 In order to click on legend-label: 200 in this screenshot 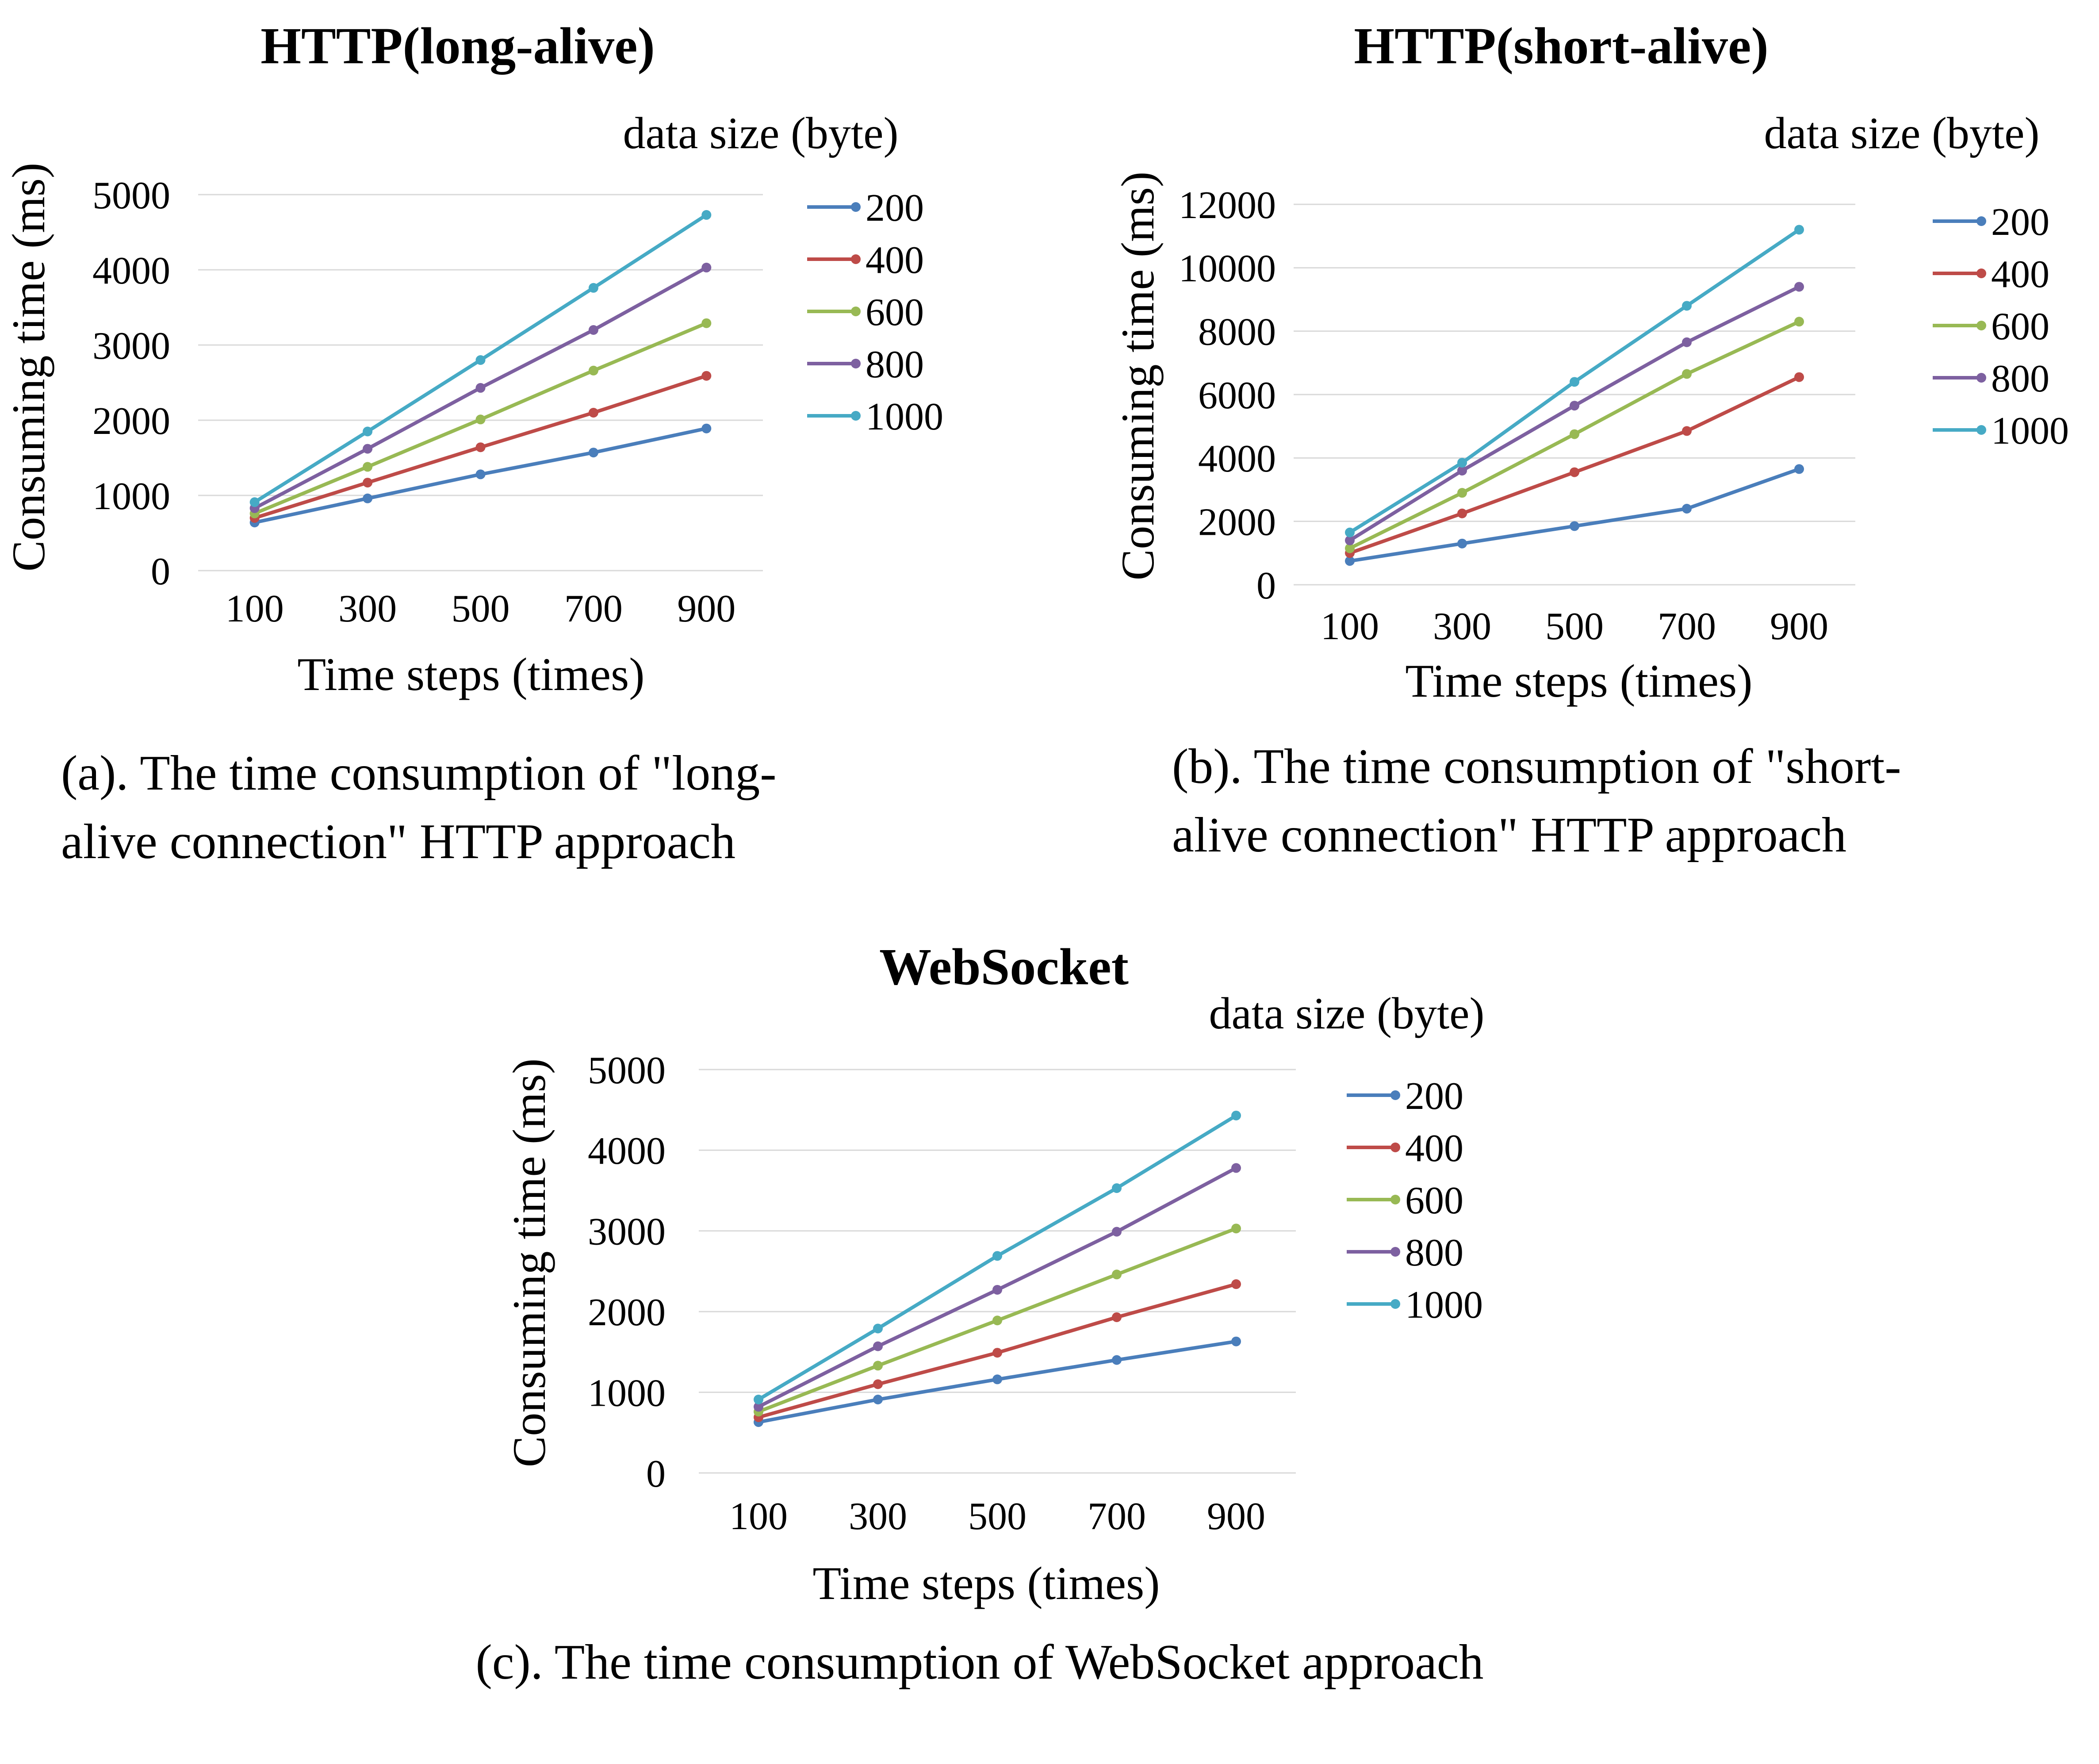, I will do `click(1434, 1096)`.